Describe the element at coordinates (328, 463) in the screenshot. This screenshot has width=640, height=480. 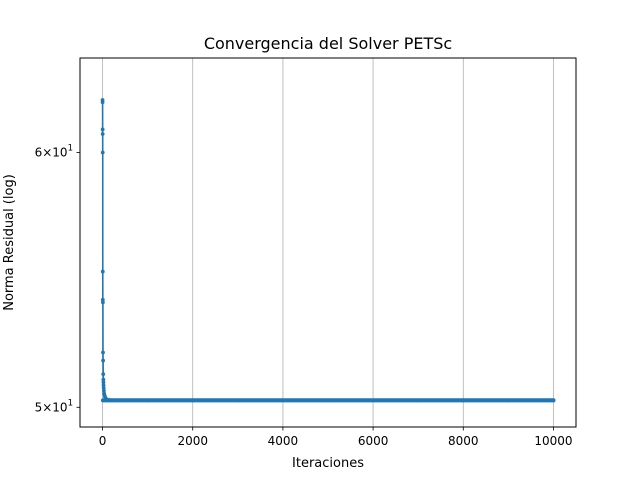
I see `x-axis-label: Iteraciones` at that location.